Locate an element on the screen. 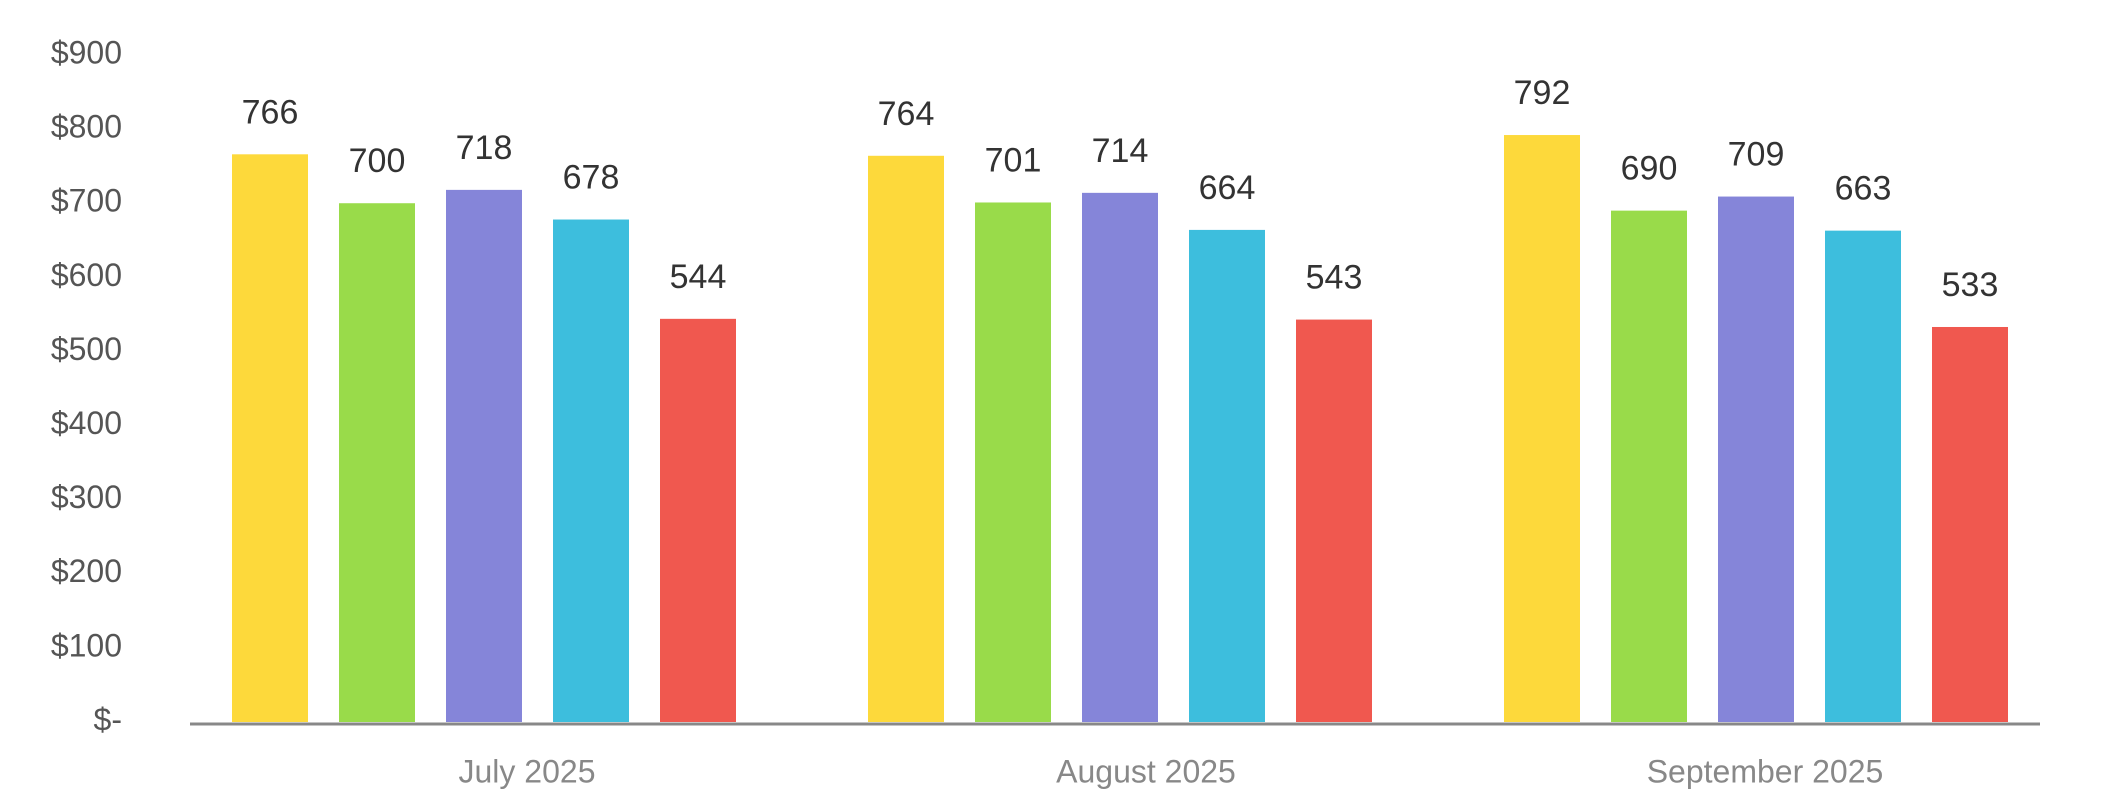 This screenshot has width=2101, height=794. data-label: 678 is located at coordinates (591, 178).